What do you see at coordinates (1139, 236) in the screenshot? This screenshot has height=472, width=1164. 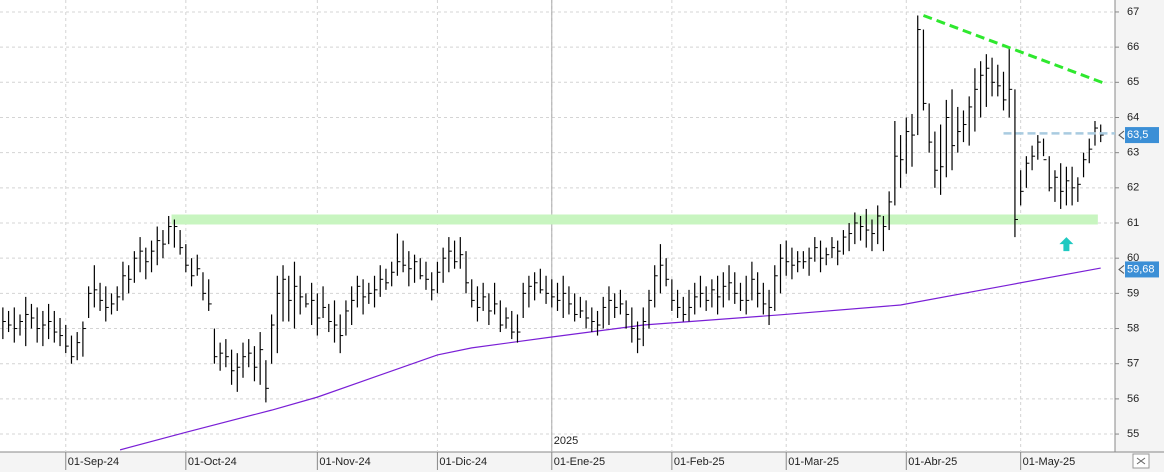 I see `y-axis-panel` at bounding box center [1139, 236].